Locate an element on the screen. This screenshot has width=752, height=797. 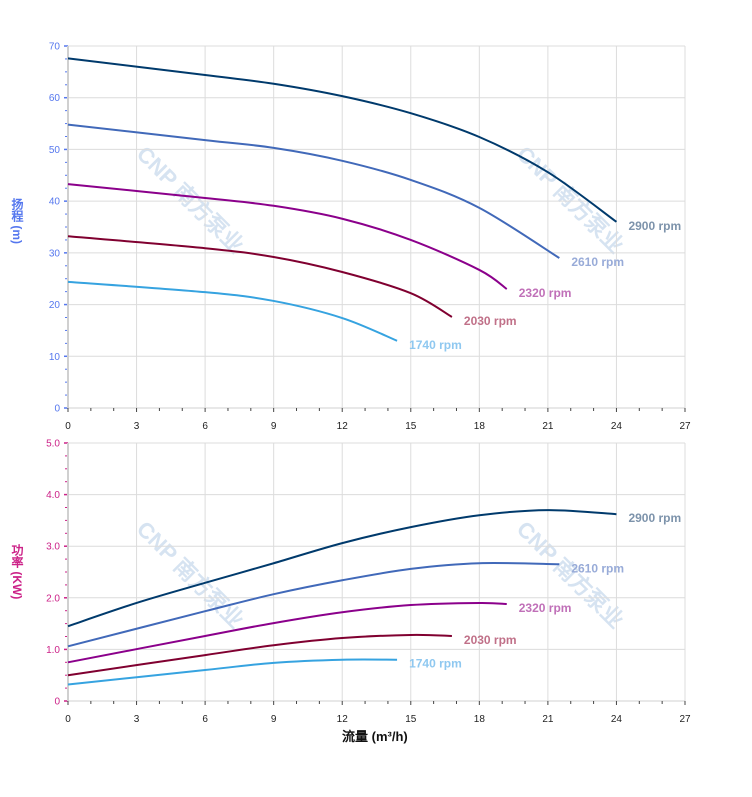
series-line-2900-rpm is located at coordinates (342, 568).